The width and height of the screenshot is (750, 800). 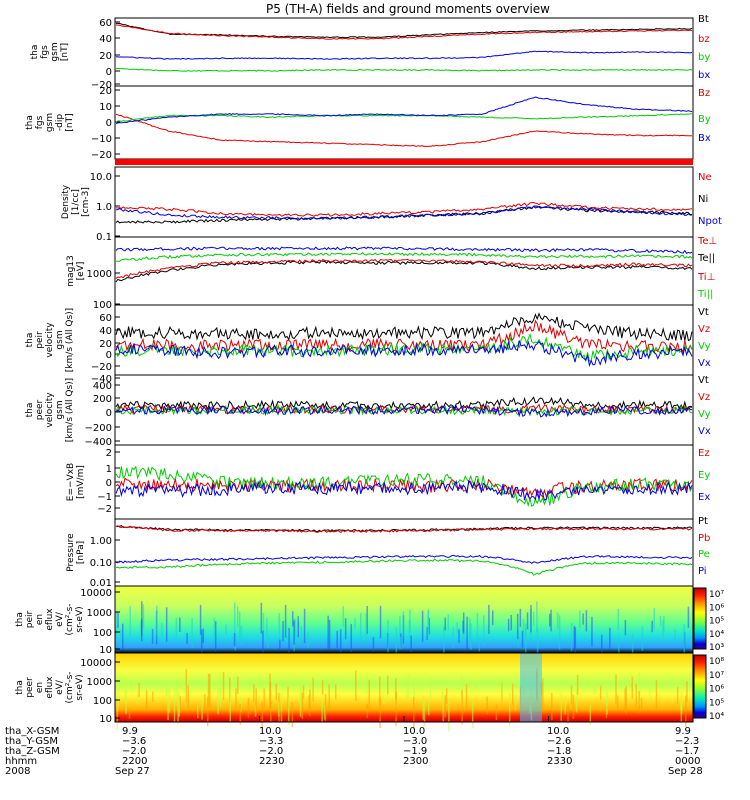 I want to click on xaxis-row-label-time: hhmm, so click(x=21, y=761).